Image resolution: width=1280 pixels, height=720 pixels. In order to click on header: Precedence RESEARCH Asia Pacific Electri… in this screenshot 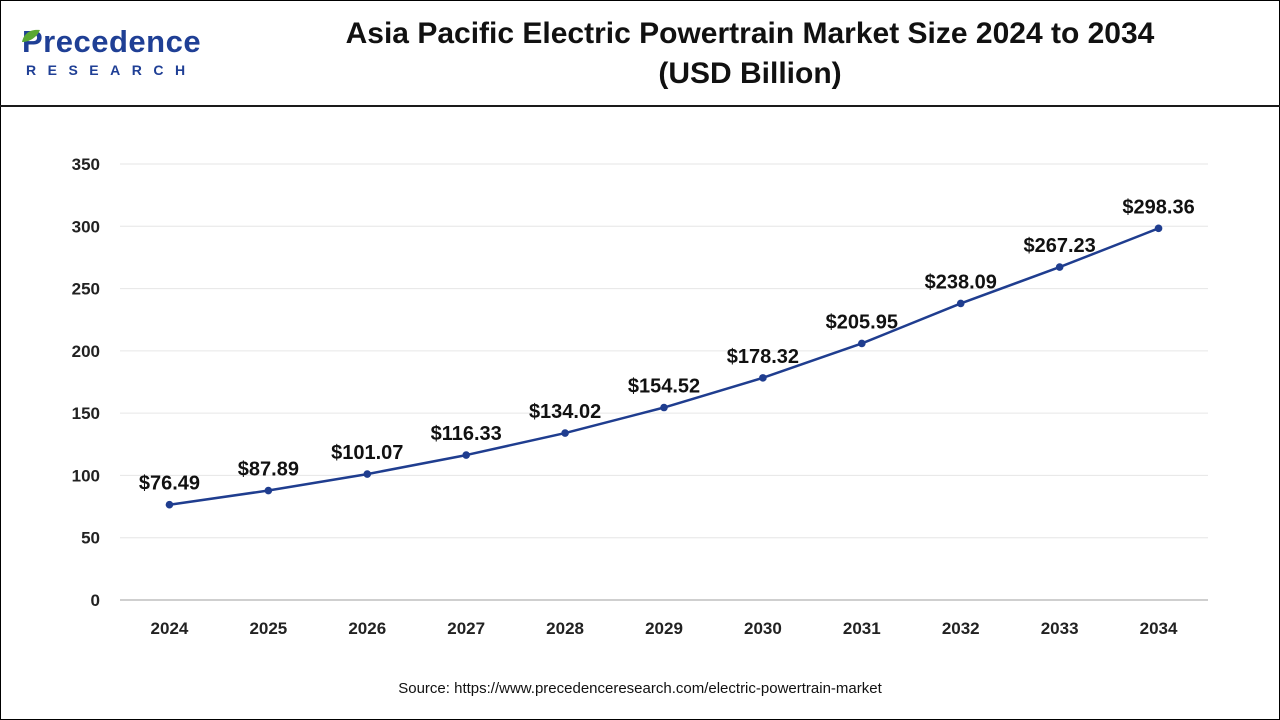, I will do `click(640, 53)`.